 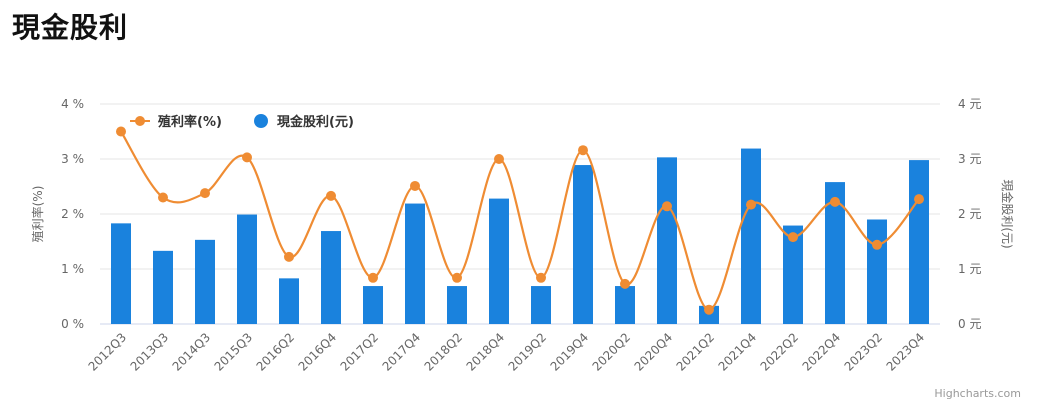 I want to click on page-title: 現金股利, so click(x=70, y=27).